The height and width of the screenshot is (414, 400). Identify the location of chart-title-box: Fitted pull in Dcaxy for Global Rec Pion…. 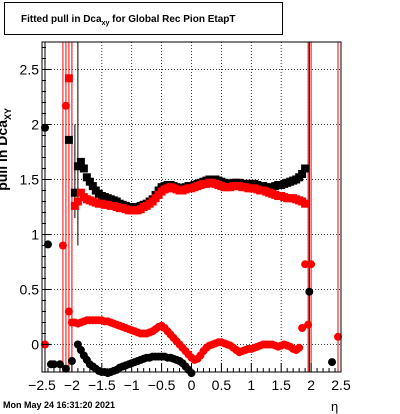
(143, 18).